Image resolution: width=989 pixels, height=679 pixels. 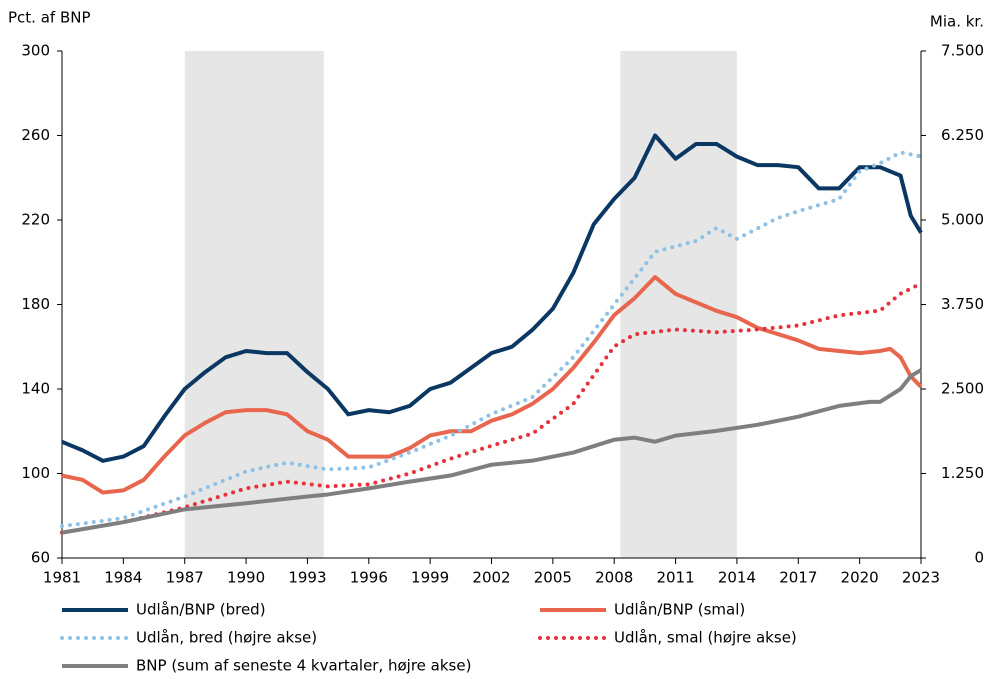 What do you see at coordinates (35, 135) in the screenshot?
I see `y-tick-label: 260` at bounding box center [35, 135].